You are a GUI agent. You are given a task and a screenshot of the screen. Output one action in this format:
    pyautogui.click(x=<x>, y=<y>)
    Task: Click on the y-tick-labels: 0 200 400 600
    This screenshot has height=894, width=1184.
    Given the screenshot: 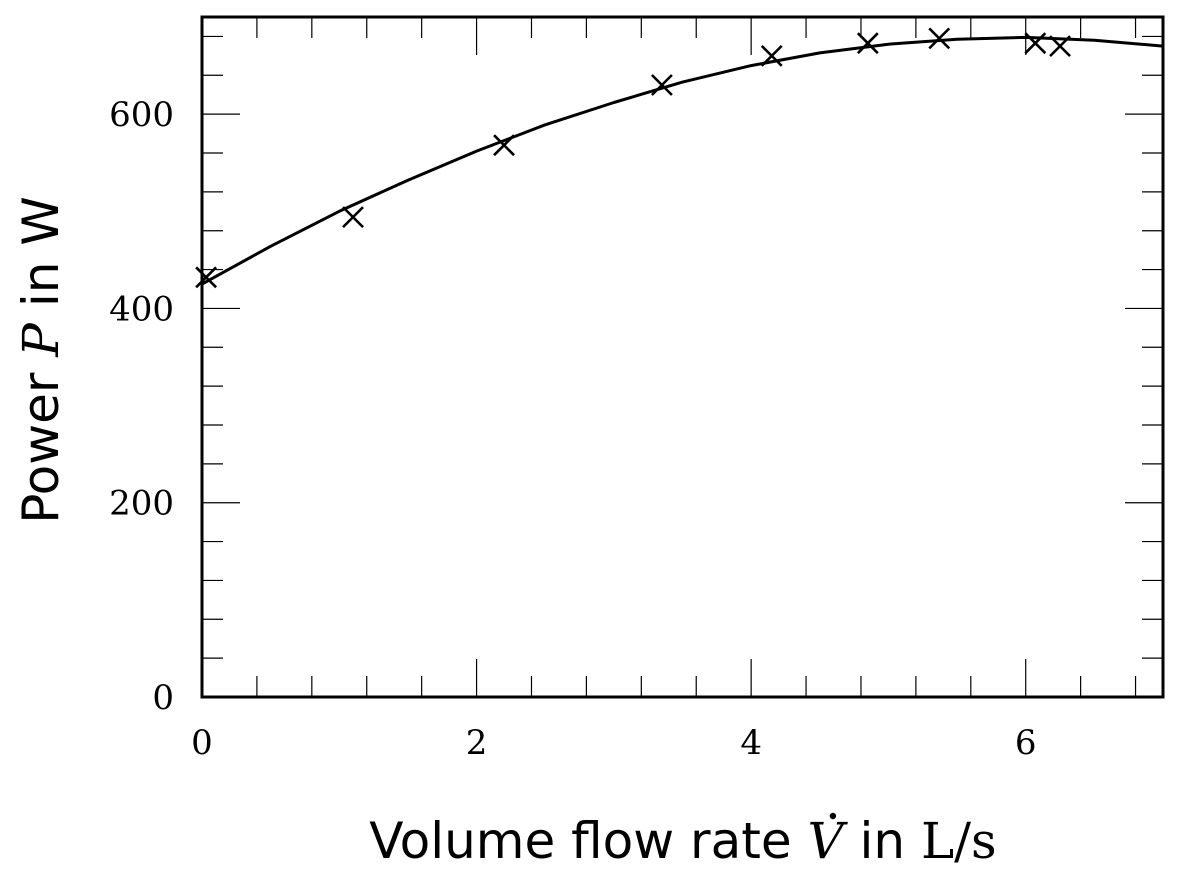 What is the action you would take?
    pyautogui.click(x=141, y=406)
    